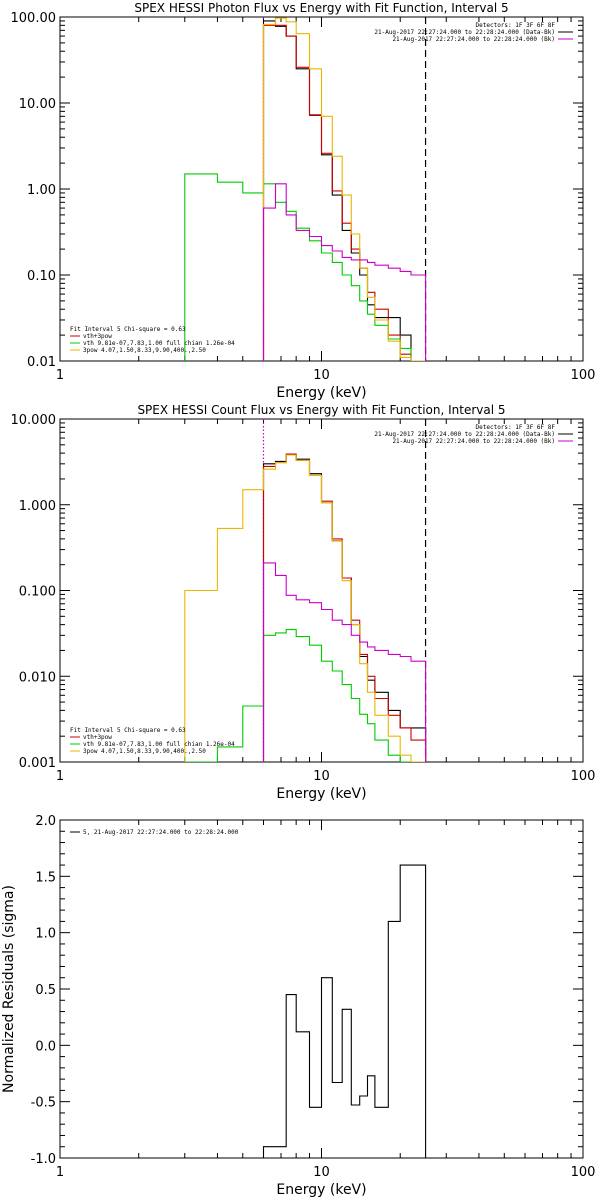 This screenshot has width=600, height=1200. Describe the element at coordinates (34, 420) in the screenshot. I see `y-tick-label: 10.000` at that location.